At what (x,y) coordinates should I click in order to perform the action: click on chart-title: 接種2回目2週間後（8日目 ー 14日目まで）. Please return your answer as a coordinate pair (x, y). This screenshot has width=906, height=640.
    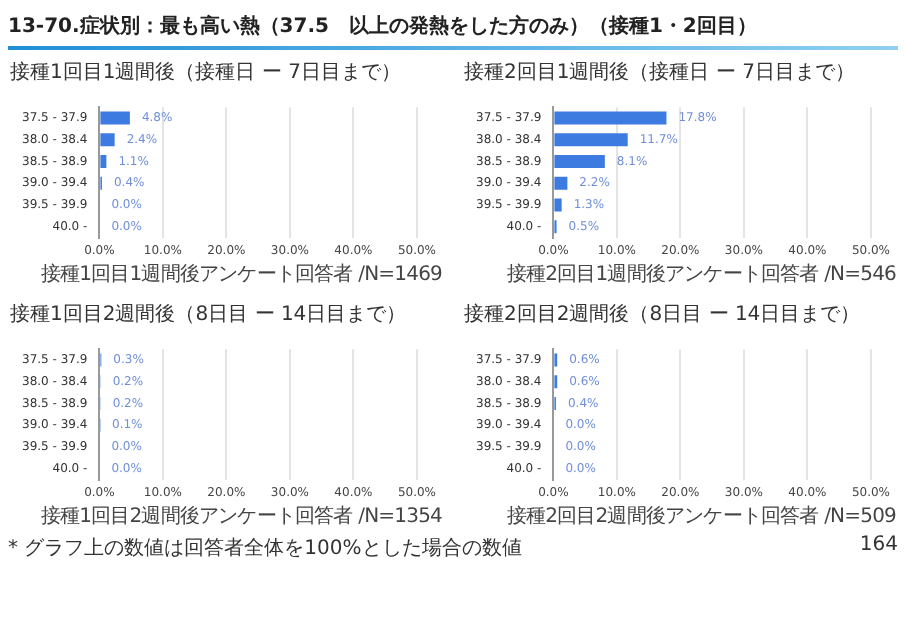
    Looking at the image, I should click on (663, 314).